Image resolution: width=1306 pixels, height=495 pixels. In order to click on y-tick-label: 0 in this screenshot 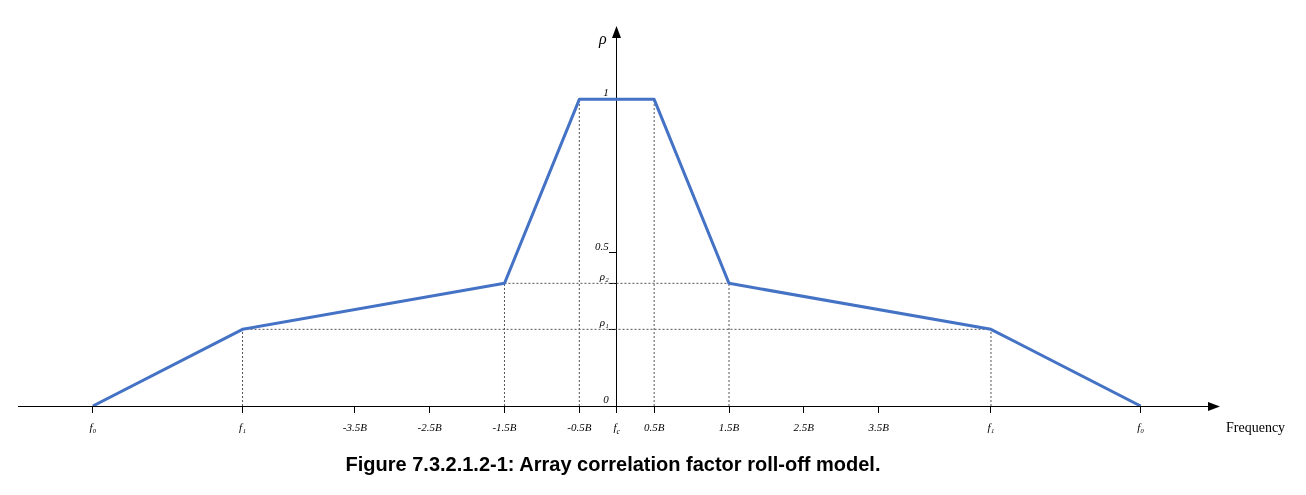, I will do `click(606, 398)`.